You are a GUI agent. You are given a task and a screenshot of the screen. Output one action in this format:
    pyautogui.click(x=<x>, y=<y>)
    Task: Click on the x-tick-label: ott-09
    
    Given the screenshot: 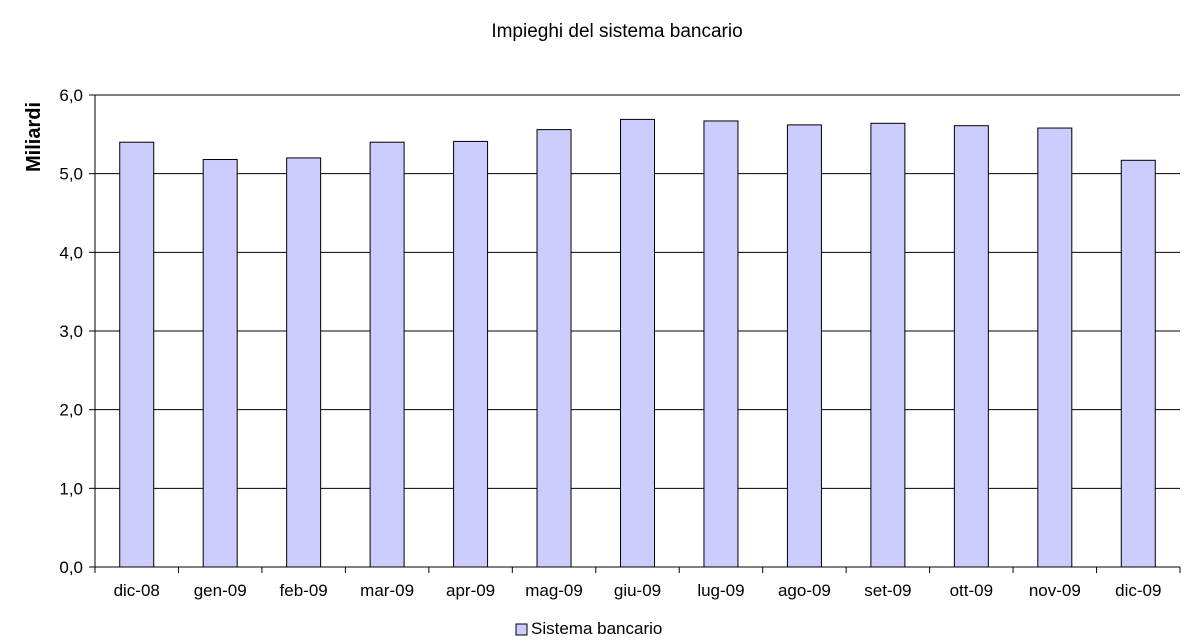 What is the action you would take?
    pyautogui.click(x=971, y=590)
    